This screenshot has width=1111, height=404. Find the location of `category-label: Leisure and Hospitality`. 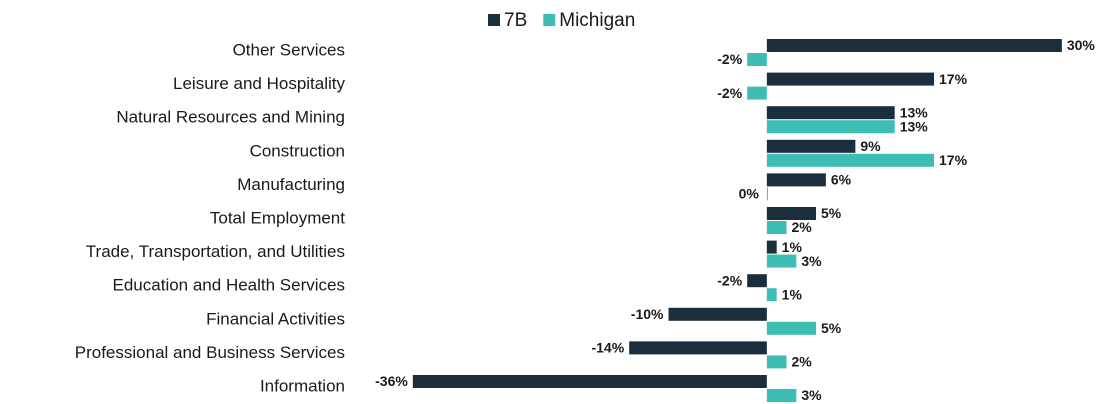

category-label: Leisure and Hospitality is located at coordinates (259, 83).